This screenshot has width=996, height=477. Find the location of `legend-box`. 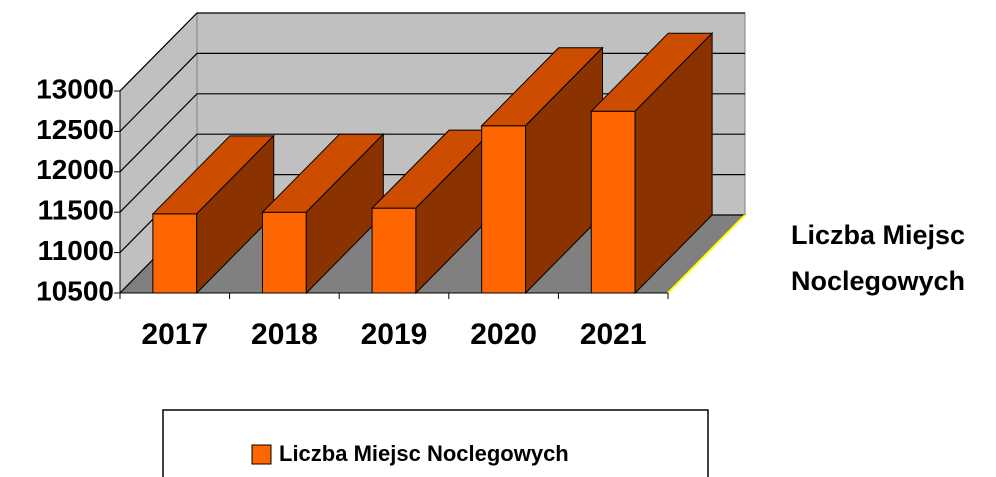

legend-box is located at coordinates (435, 443).